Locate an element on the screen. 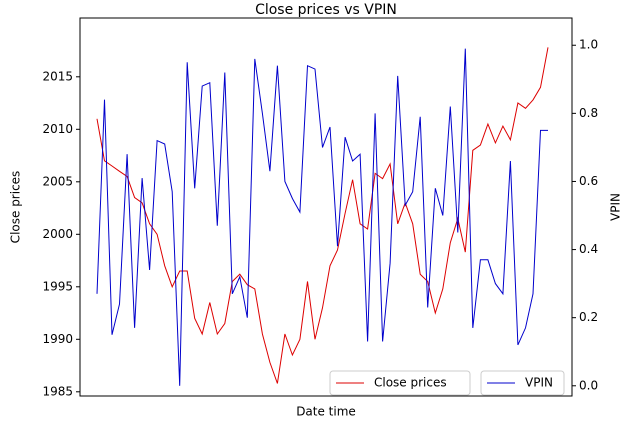 The image size is (631, 435). chart-title: Close prices vs VPIN is located at coordinates (326, 10).